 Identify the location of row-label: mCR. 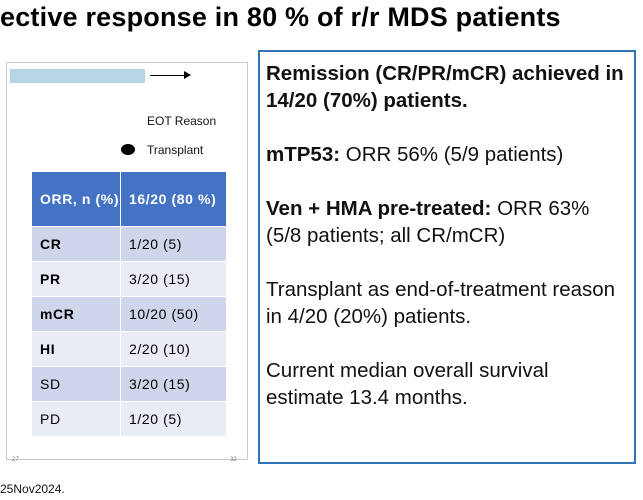
(76, 314).